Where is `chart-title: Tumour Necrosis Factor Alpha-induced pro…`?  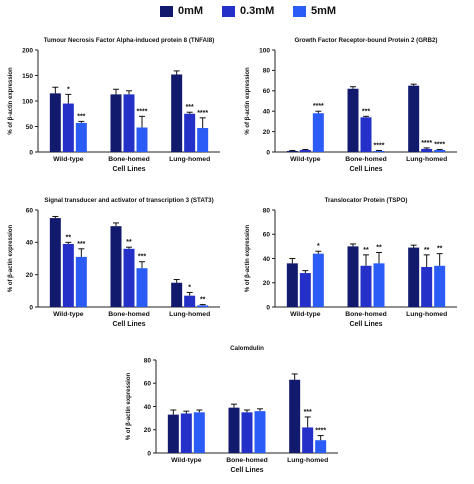 chart-title: Tumour Necrosis Factor Alpha-induced pro… is located at coordinates (129, 40).